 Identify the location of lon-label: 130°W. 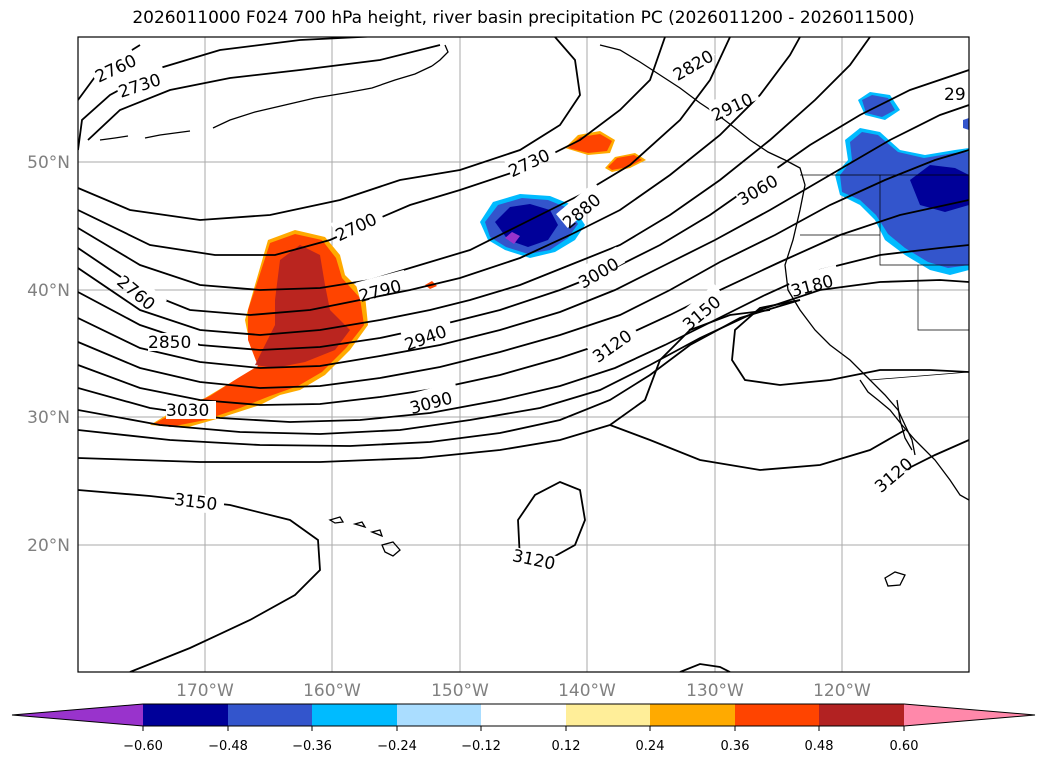
(715, 691).